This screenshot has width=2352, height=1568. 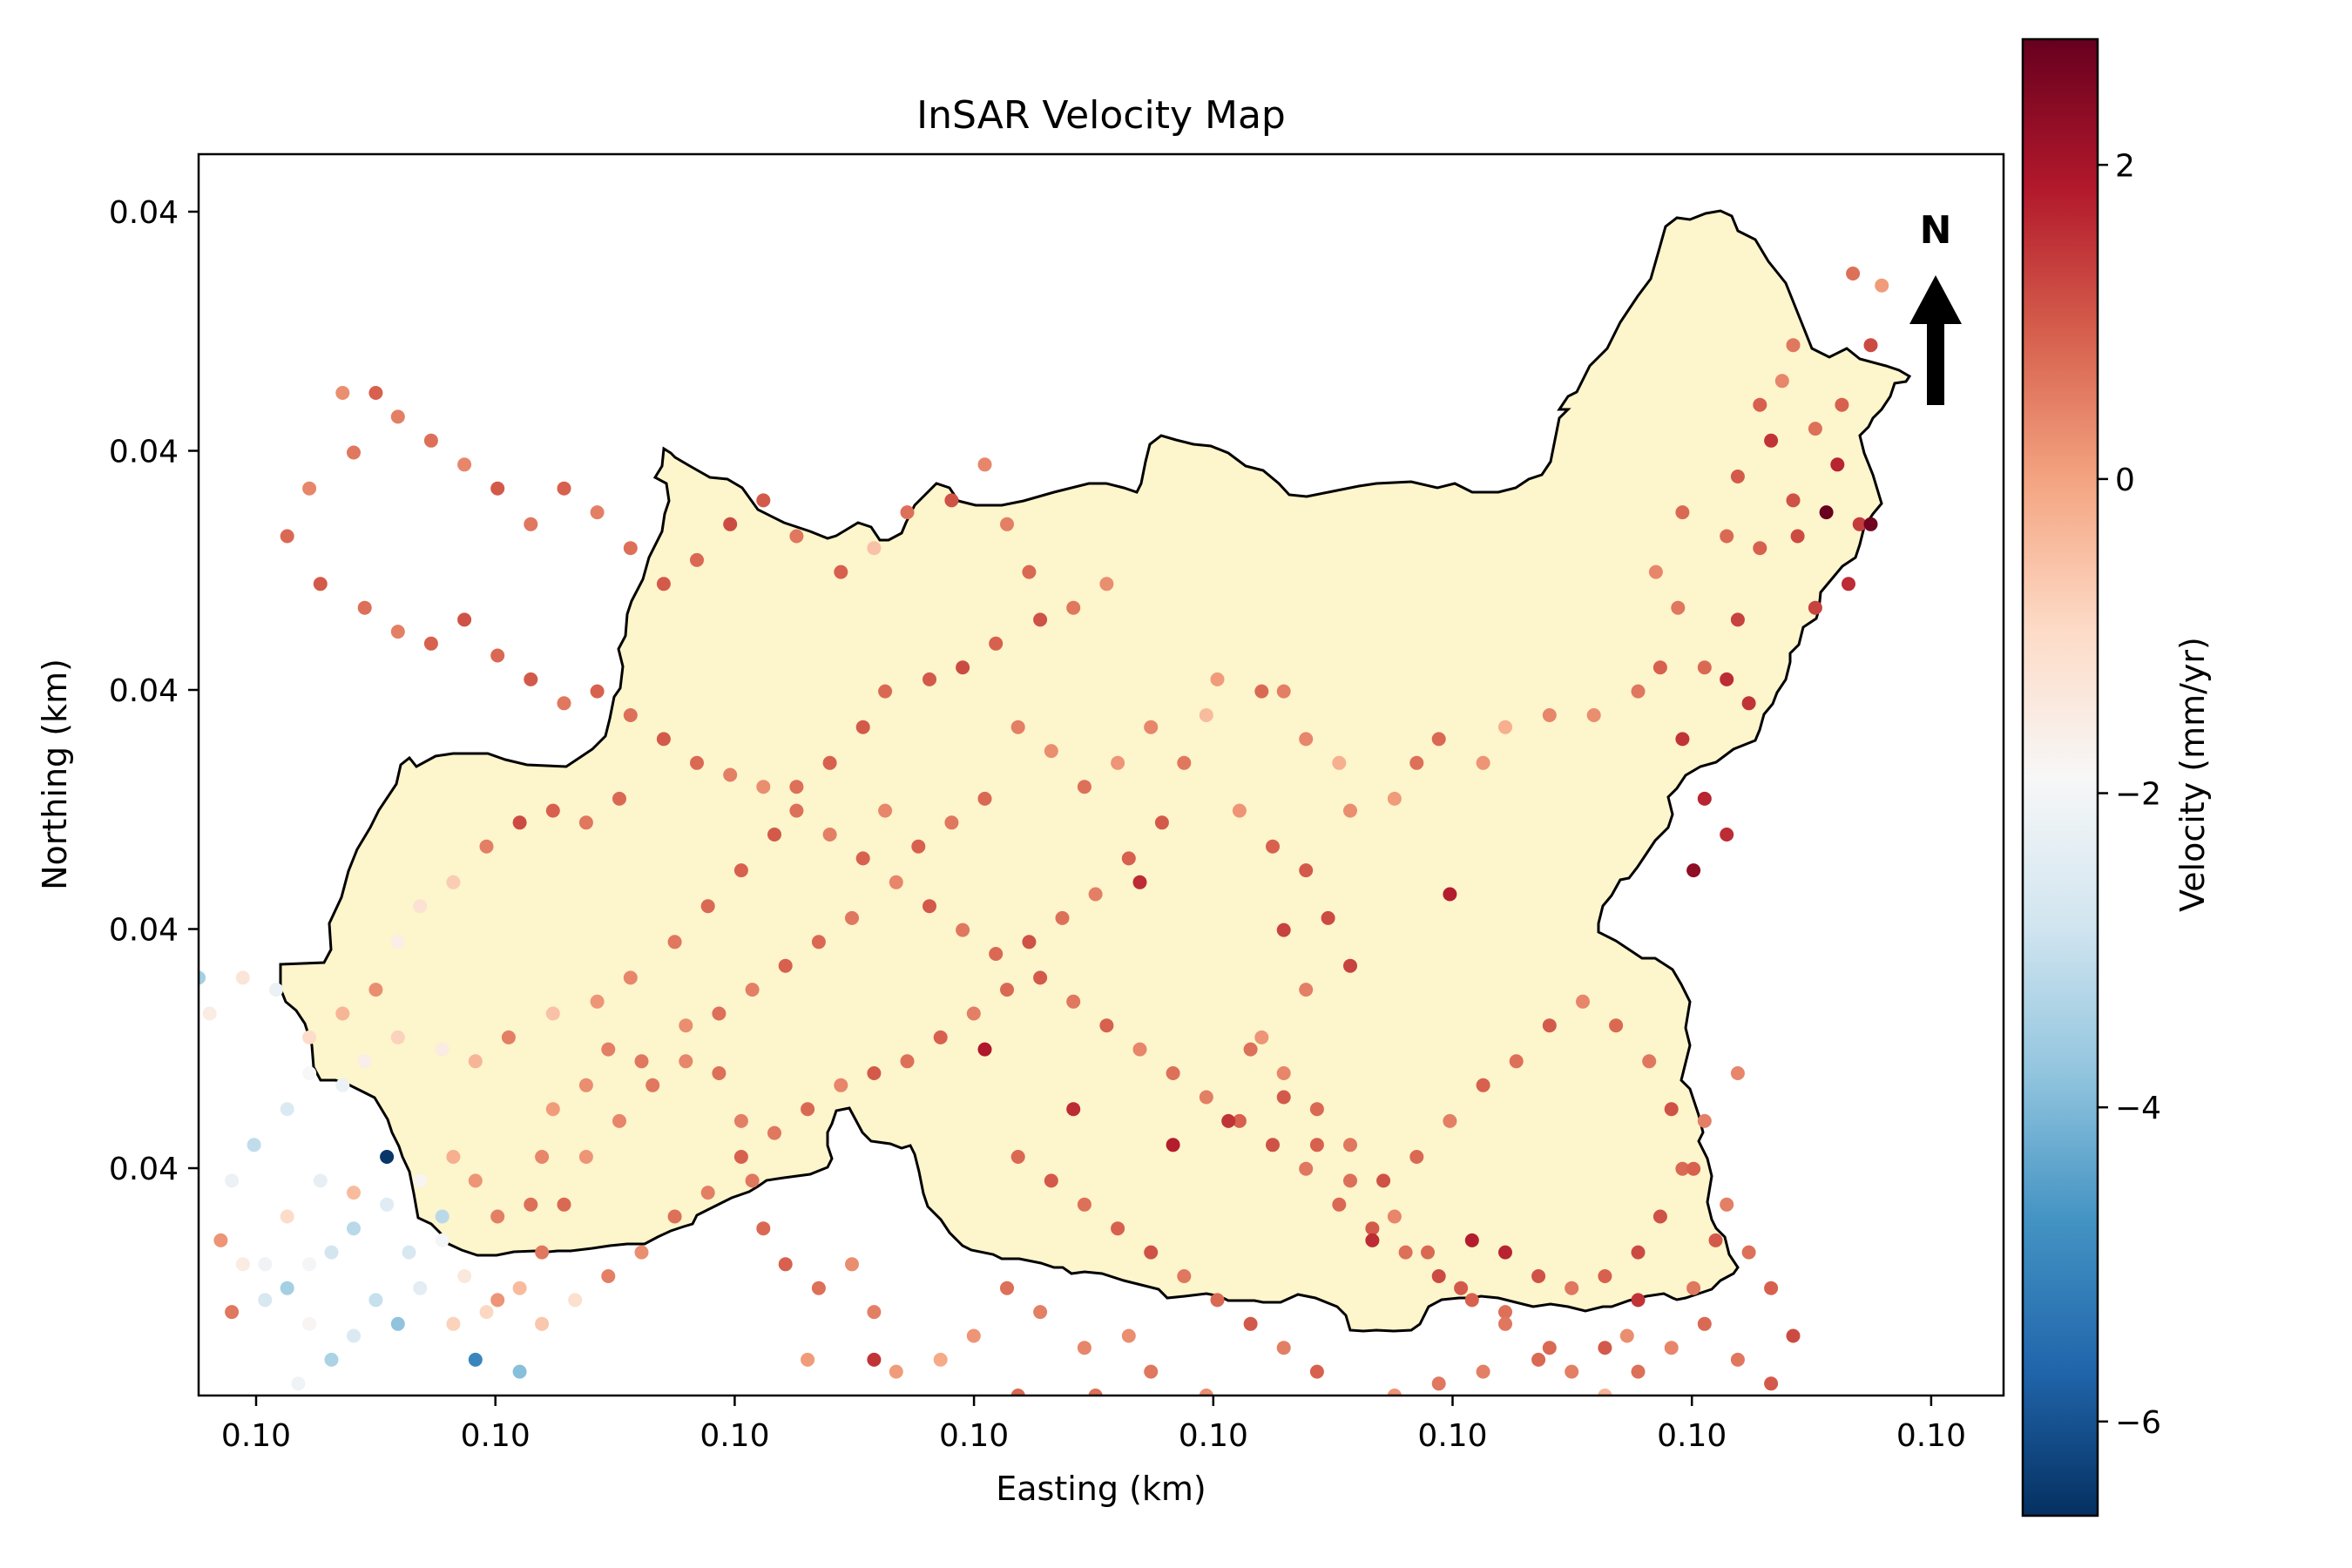 I want to click on colorbar-gradient, so click(x=2060, y=777).